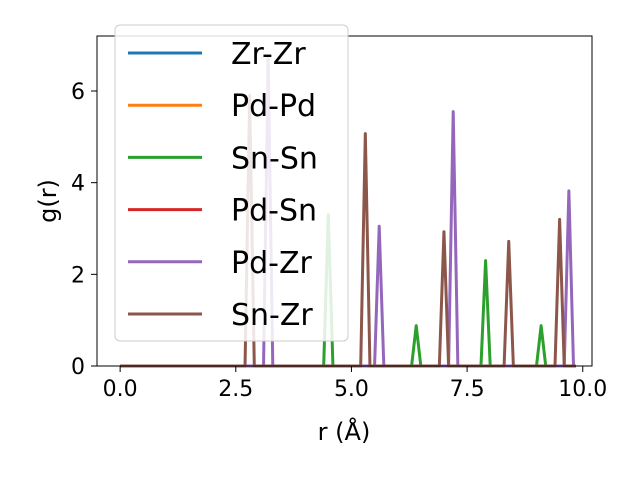 The height and width of the screenshot is (480, 640). I want to click on x-tick-label: 5.0, so click(351, 389).